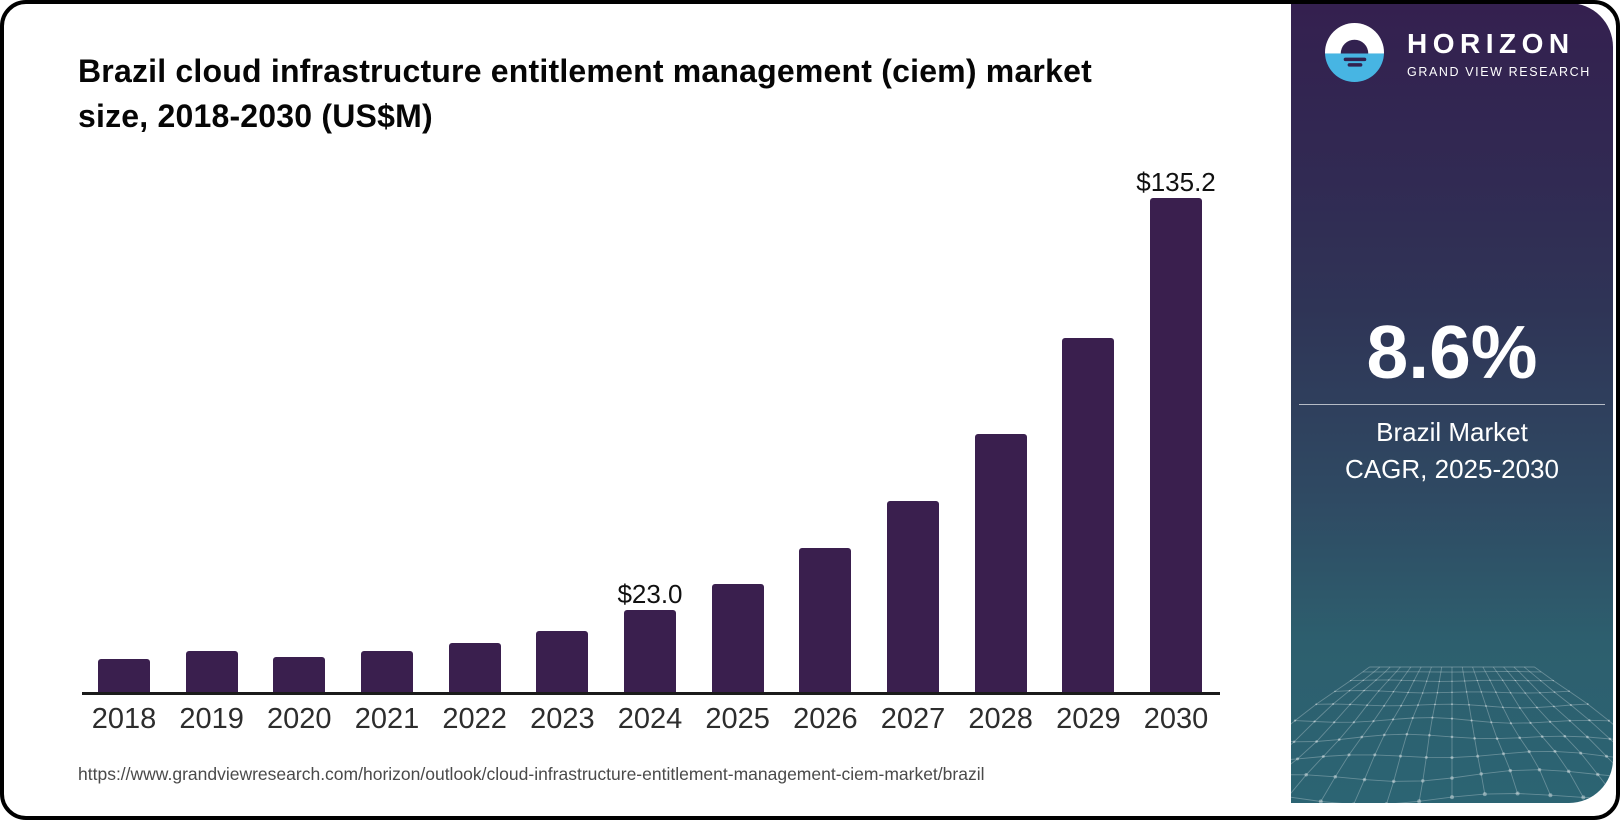 Image resolution: width=1620 pixels, height=820 pixels. I want to click on x-tick-label-2020: 2020, so click(299, 719).